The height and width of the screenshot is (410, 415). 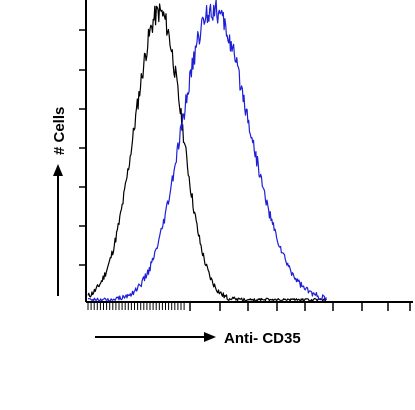 What do you see at coordinates (198, 338) in the screenshot?
I see `x-axis-label-group: Anti- CD35` at bounding box center [198, 338].